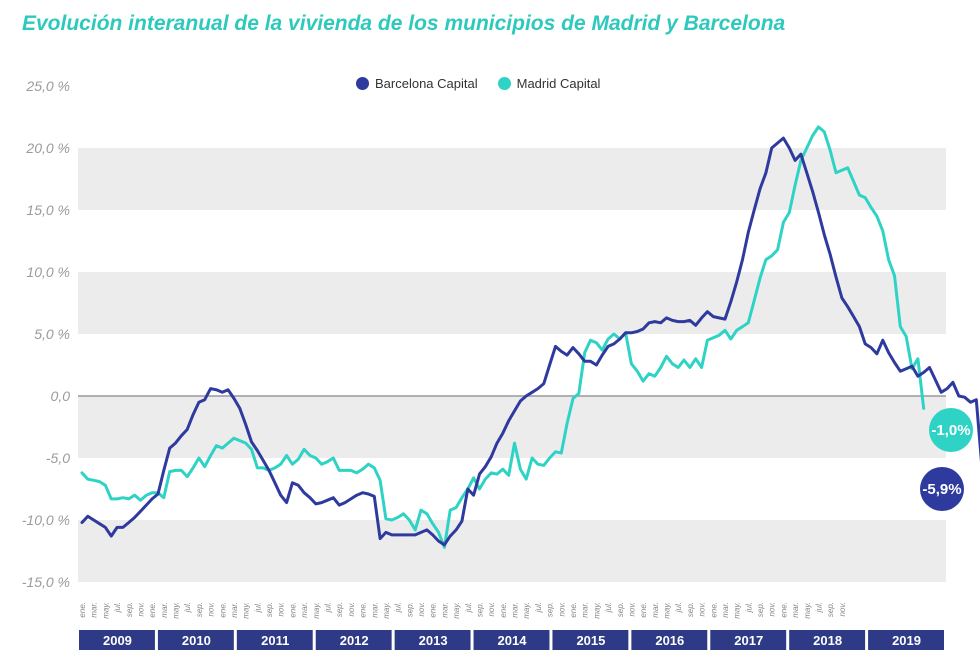 The image size is (980, 661). Describe the element at coordinates (47, 148) in the screenshot. I see `y-tick-label: 20,0 %` at that location.